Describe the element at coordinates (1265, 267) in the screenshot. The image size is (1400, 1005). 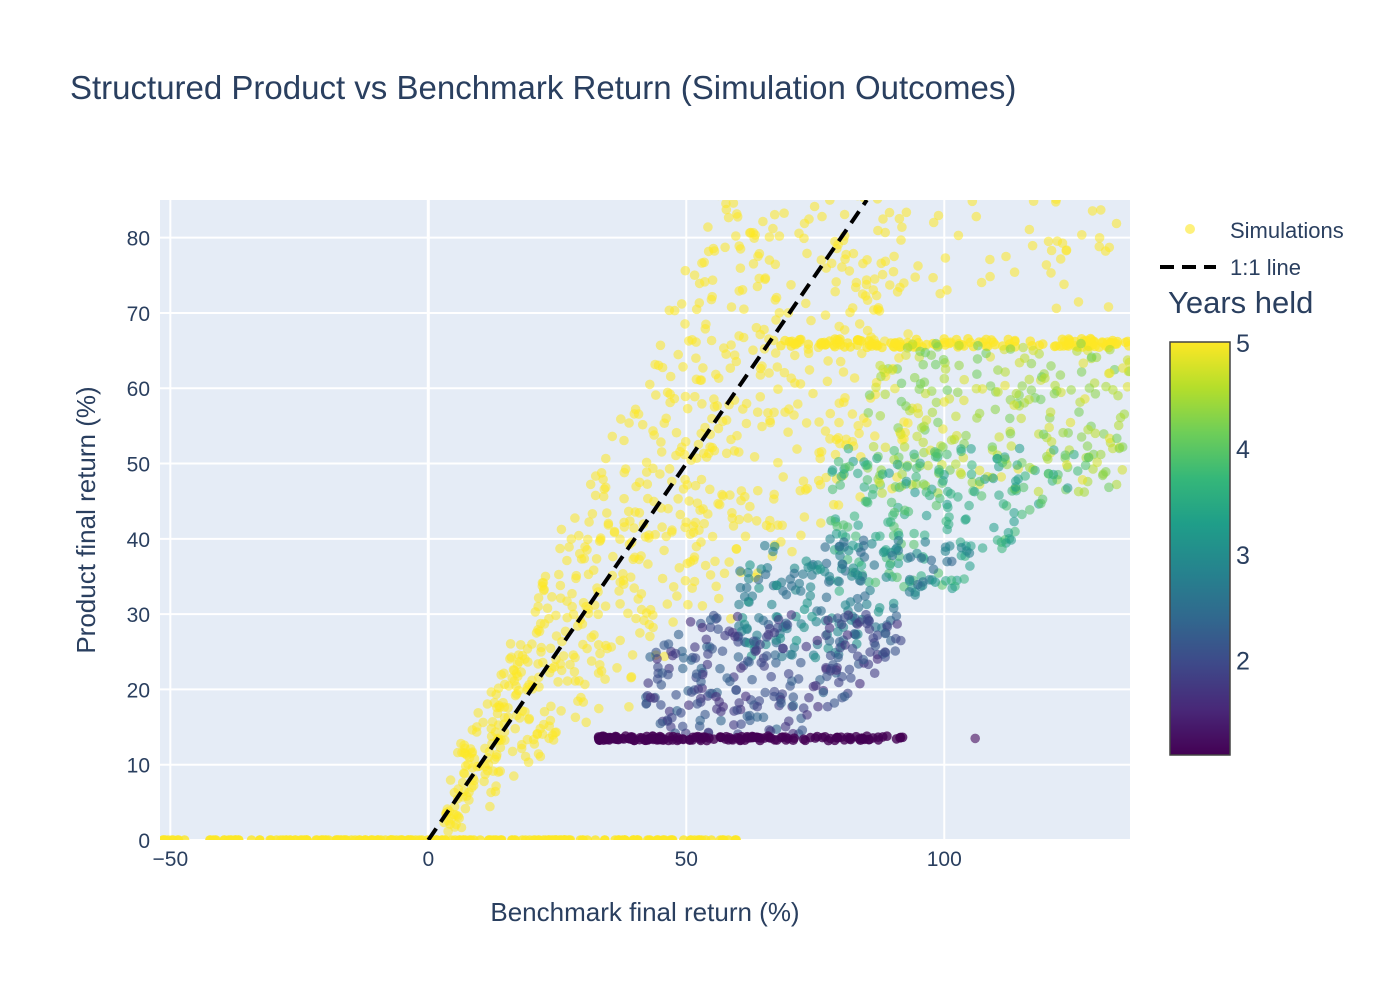
I see `legend-label-1-1-line: 1:1 line` at that location.